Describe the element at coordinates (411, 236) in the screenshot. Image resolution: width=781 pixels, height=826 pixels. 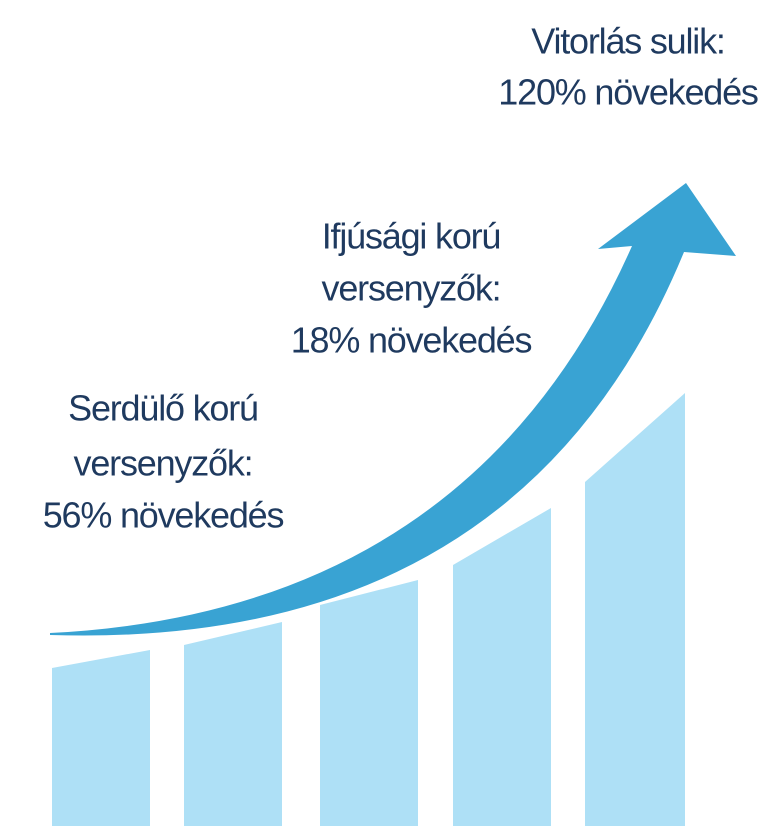
I see `label-line: Ifjúsági korú` at that location.